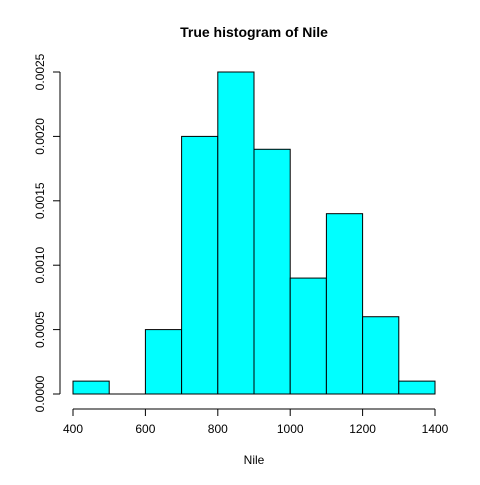 The width and height of the screenshot is (480, 485). What do you see at coordinates (47, 232) in the screenshot?
I see `y-axis: 0.0000 0.0005 0.0010 0.0015 0.0020 0.0025` at bounding box center [47, 232].